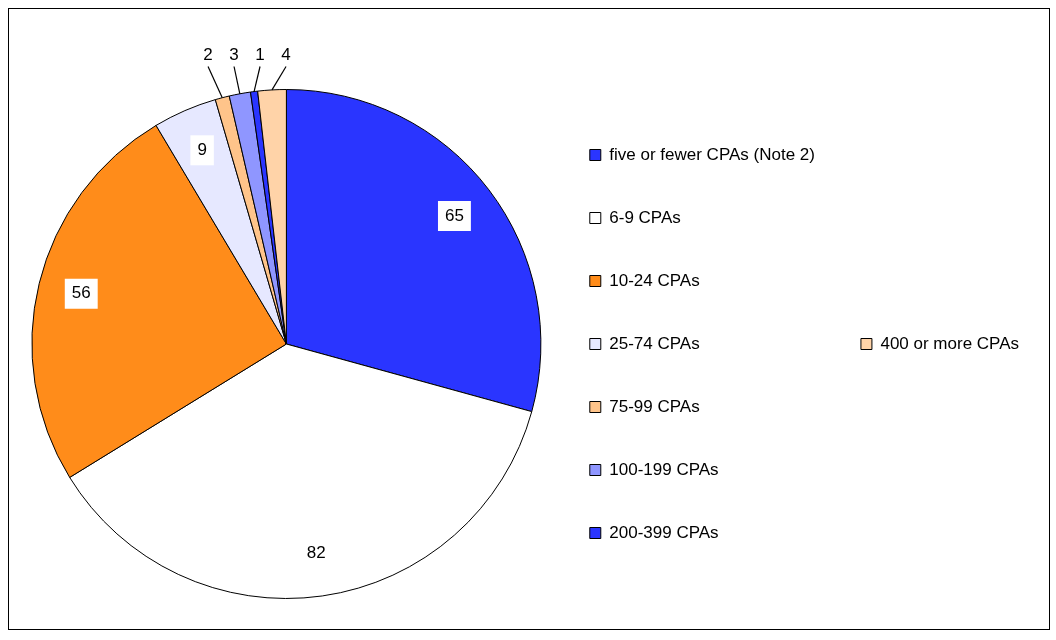 This screenshot has height=640, width=1056. What do you see at coordinates (202, 149) in the screenshot?
I see `data-label: 9` at bounding box center [202, 149].